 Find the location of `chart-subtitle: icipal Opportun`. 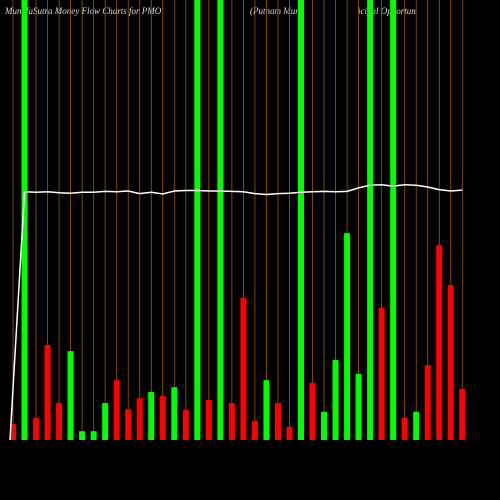

chart-subtitle: icipal Opportun is located at coordinates (387, 11).